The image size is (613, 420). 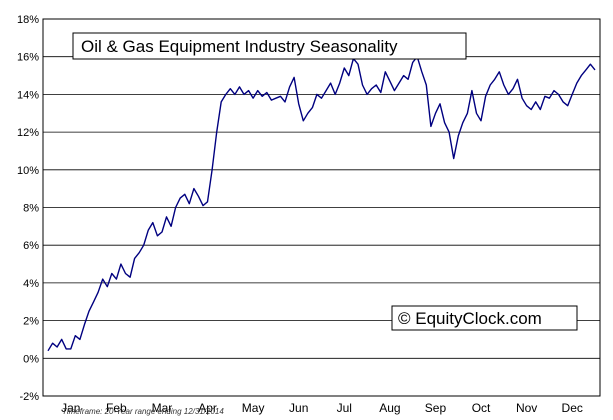 What do you see at coordinates (70, 408) in the screenshot?
I see `x-month-label: Jan` at bounding box center [70, 408].